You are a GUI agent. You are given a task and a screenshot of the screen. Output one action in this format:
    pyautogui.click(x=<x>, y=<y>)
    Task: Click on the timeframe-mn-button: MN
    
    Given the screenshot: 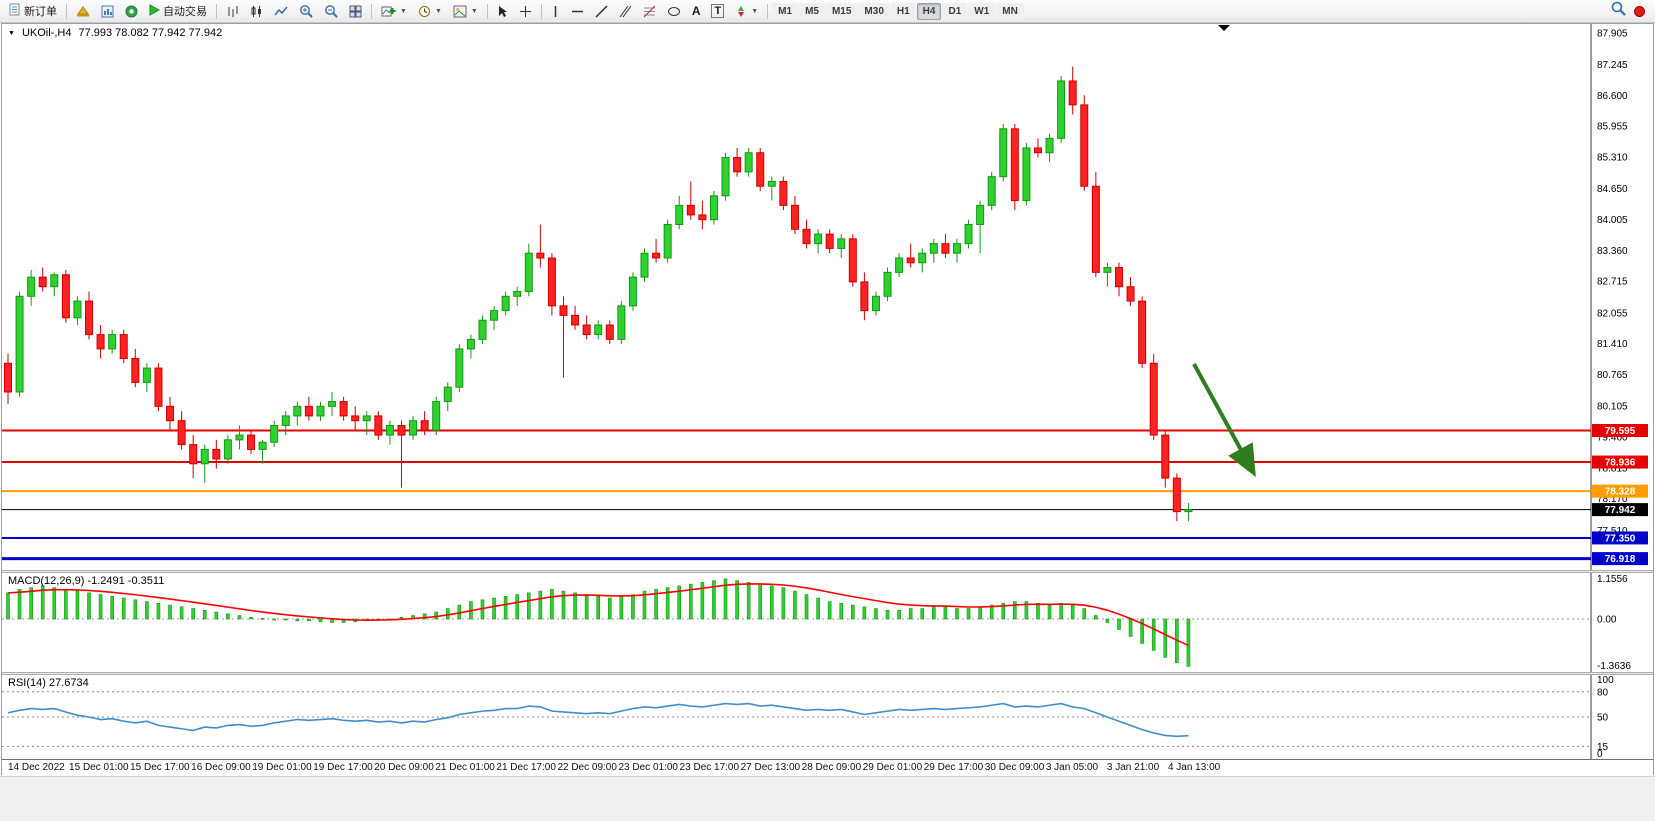 What is the action you would take?
    pyautogui.click(x=1010, y=11)
    